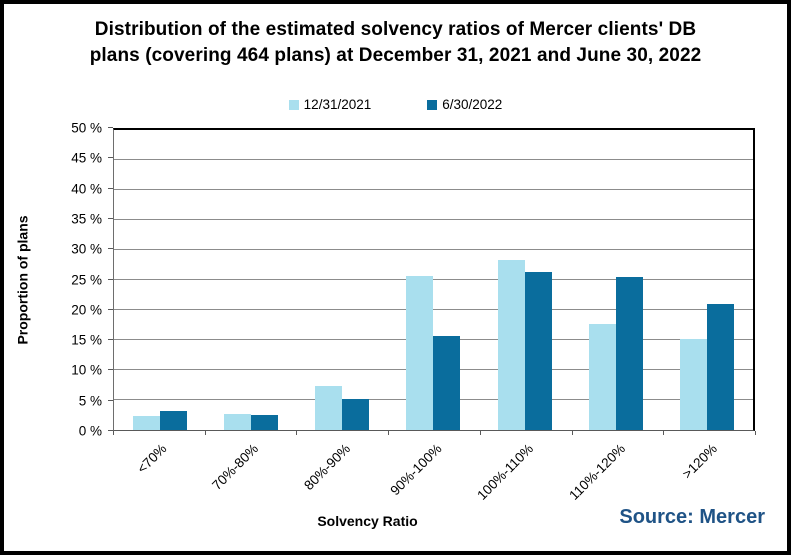 This screenshot has height=555, width=791. I want to click on y-tick-label: 40 %, so click(86, 189).